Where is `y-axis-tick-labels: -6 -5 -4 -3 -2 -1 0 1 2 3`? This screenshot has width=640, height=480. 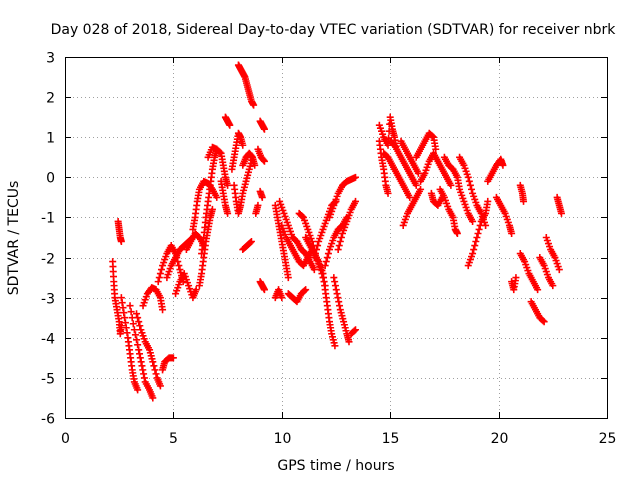
y-axis-tick-labels: -6 -5 -4 -3 -2 -1 0 1 2 3 is located at coordinates (48, 239).